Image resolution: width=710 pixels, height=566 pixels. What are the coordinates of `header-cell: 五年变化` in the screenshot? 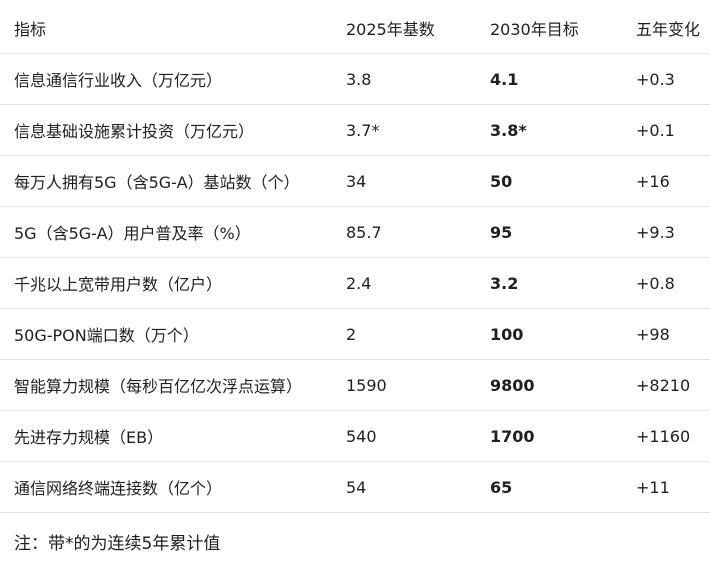 It's located at (673, 28).